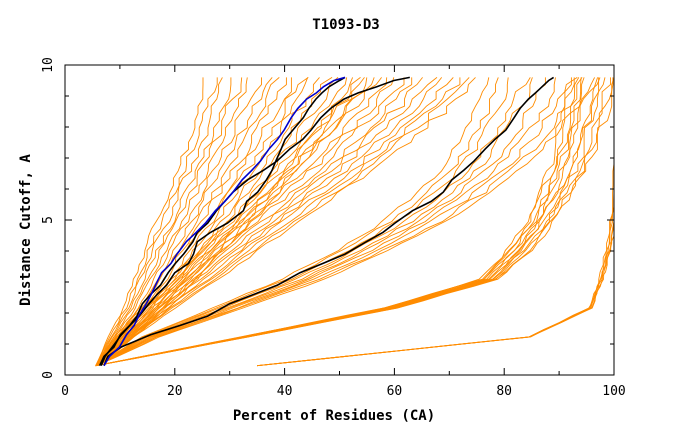 The image size is (680, 440). What do you see at coordinates (26, 230) in the screenshot?
I see `y-axis-label: Distance Cutoff, A` at bounding box center [26, 230].